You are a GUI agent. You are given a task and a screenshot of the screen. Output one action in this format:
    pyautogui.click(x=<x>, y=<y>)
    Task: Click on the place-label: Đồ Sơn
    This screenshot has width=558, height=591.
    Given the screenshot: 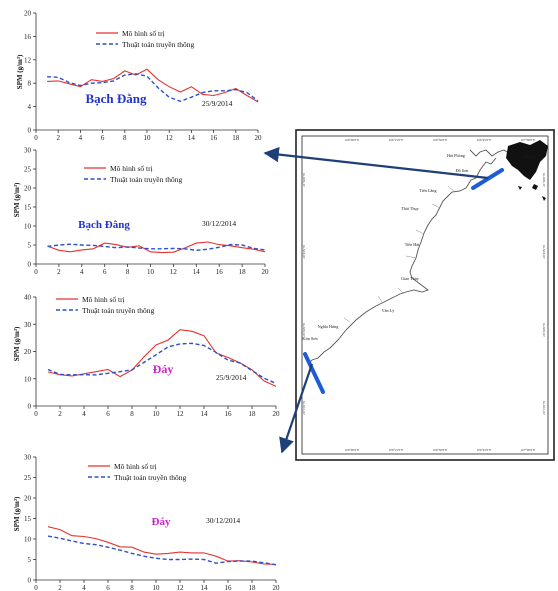 What is the action you would take?
    pyautogui.click(x=463, y=170)
    